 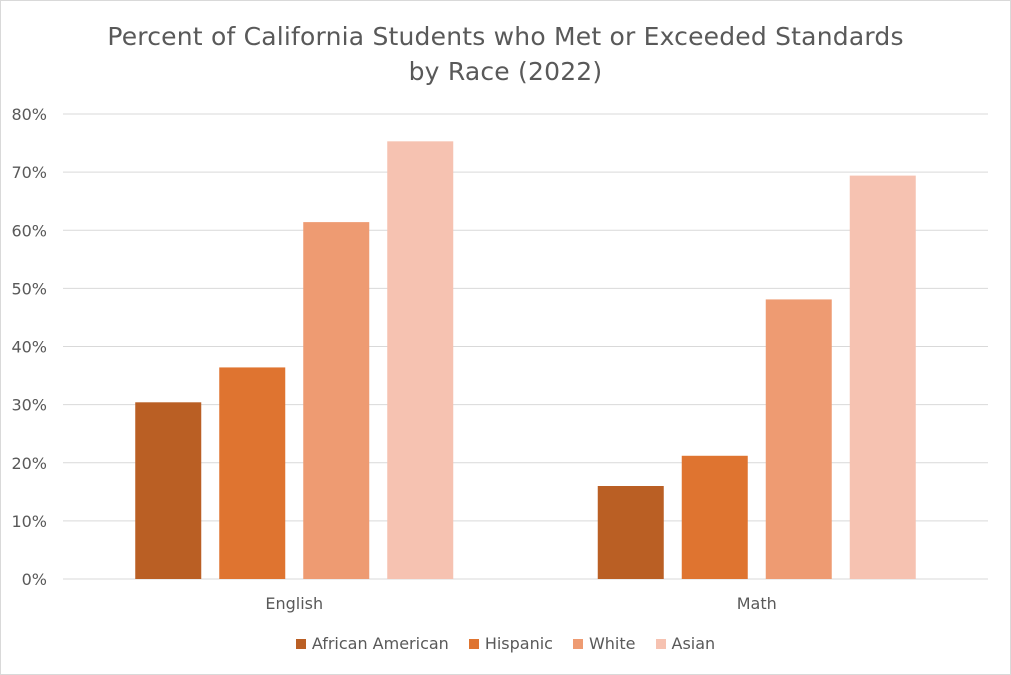 I want to click on bar-hispanic-math, so click(x=714, y=517).